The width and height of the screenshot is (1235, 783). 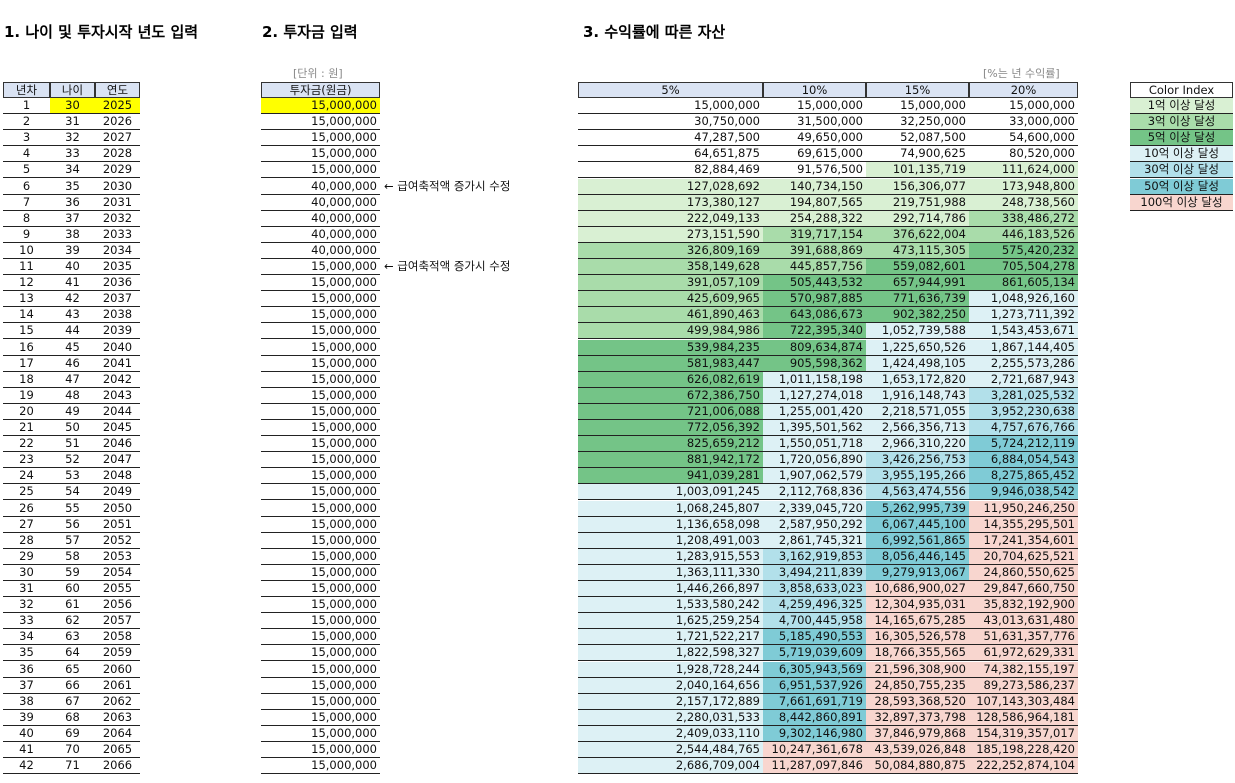 I want to click on cell: 60, so click(x=72, y=589).